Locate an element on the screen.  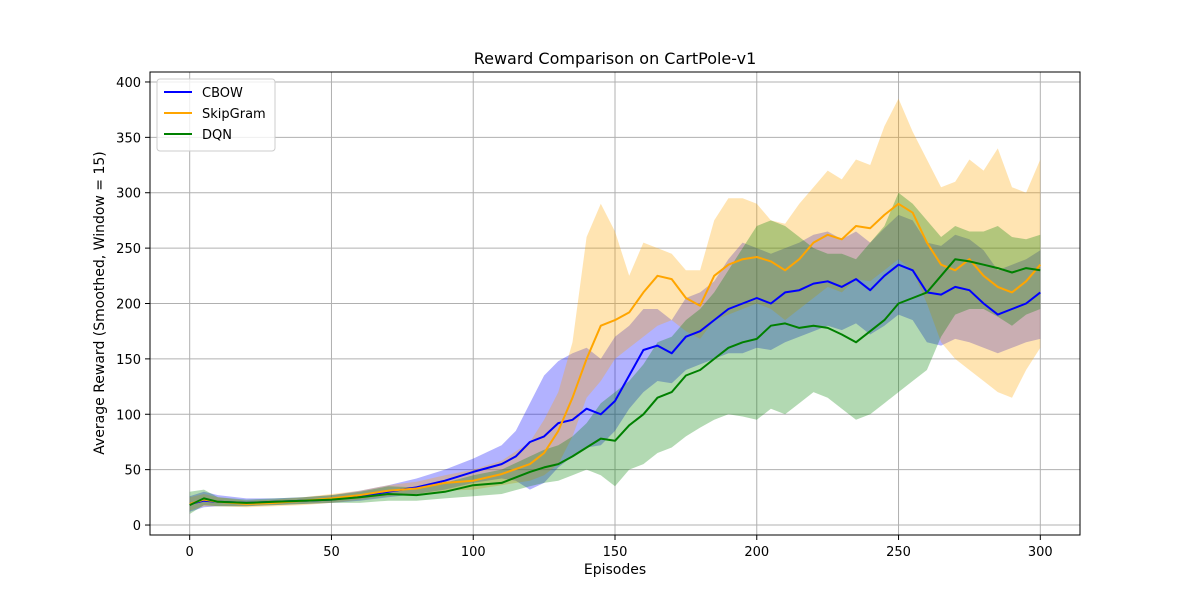
x-tick-label: 50 is located at coordinates (331, 552).